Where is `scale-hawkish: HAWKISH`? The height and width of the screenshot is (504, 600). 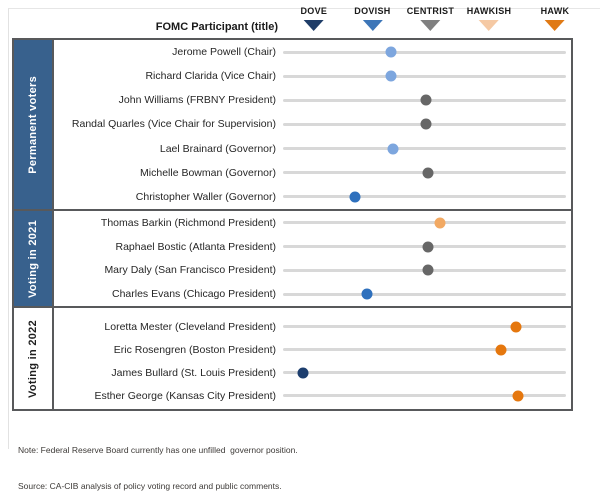 scale-hawkish: HAWKISH is located at coordinates (489, 18).